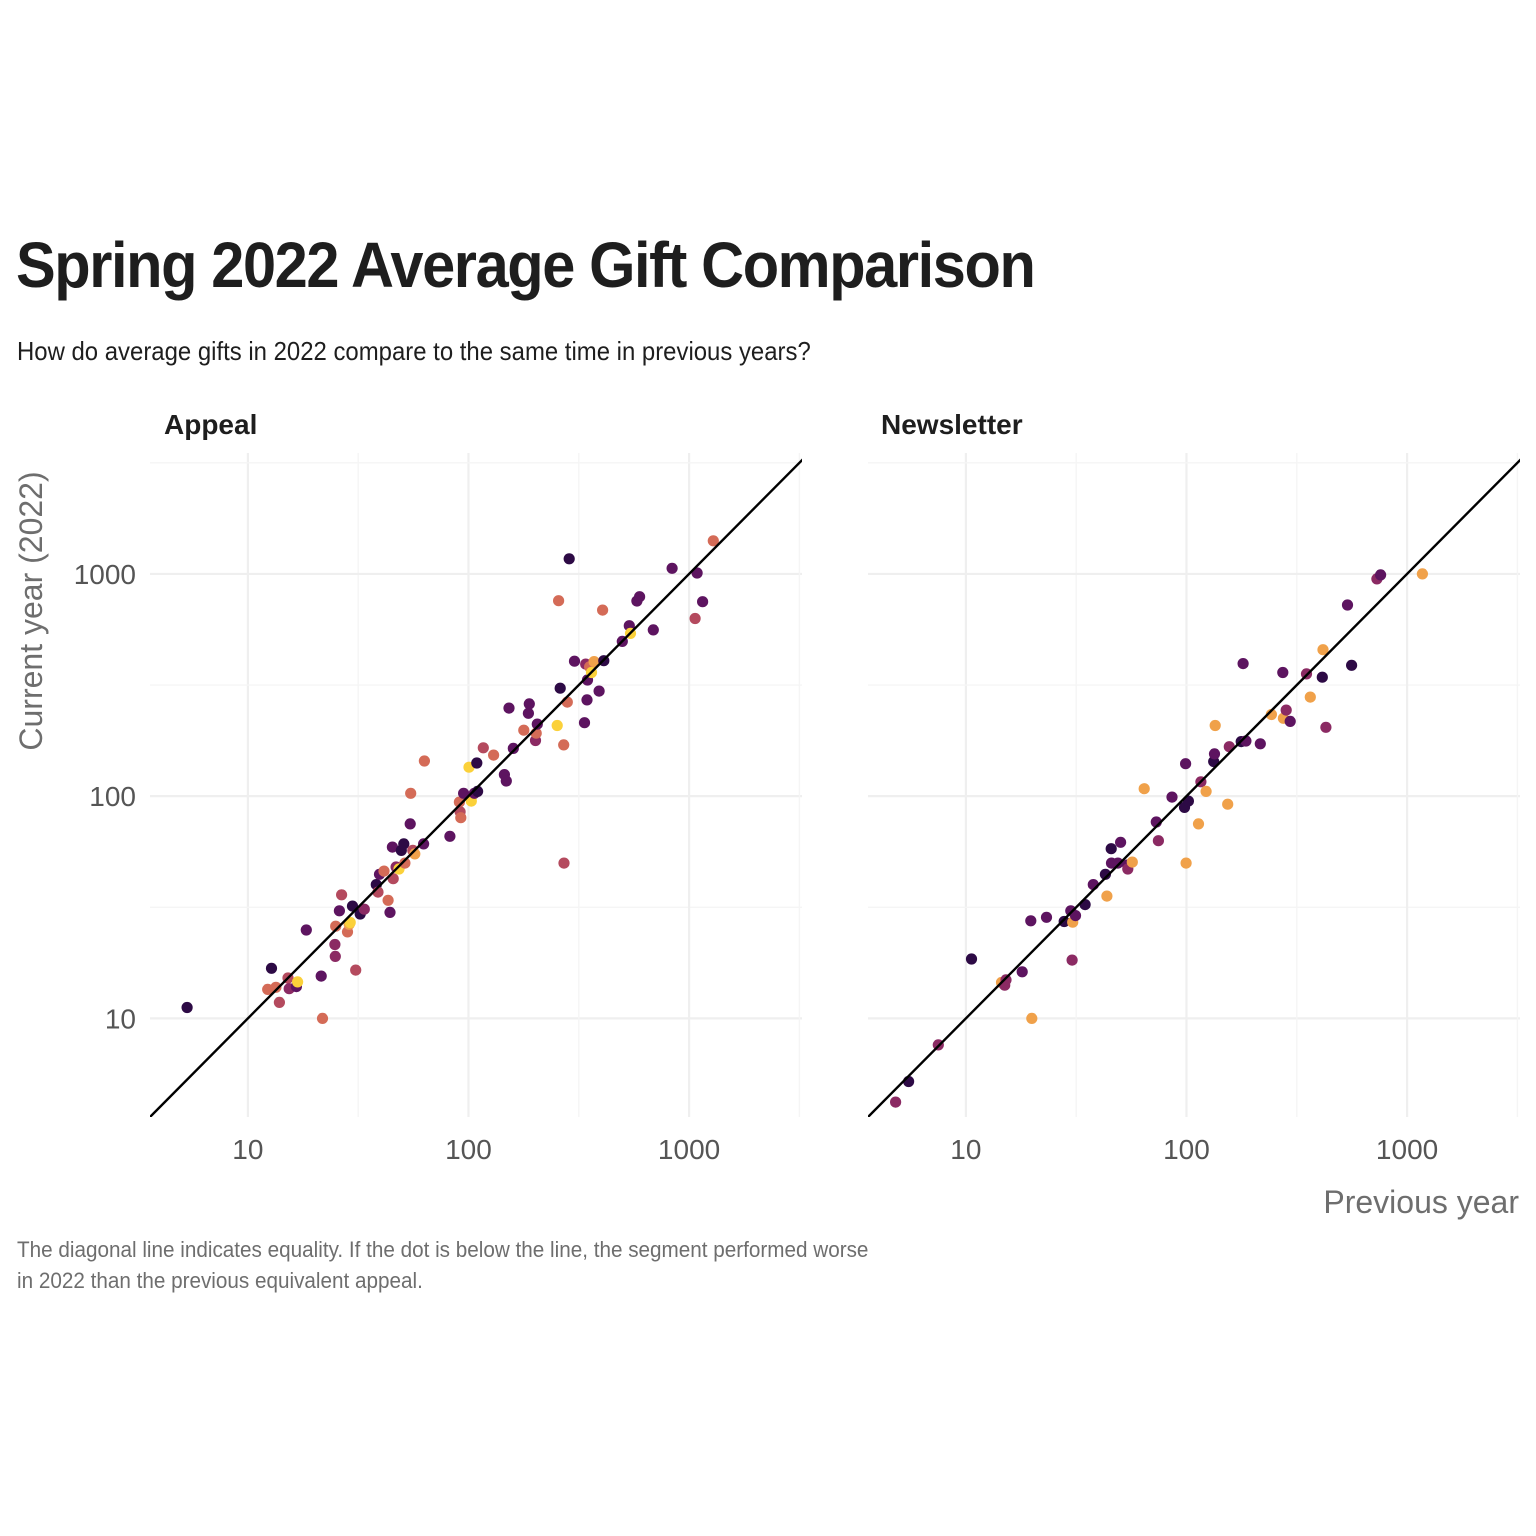  I want to click on y-tick-label: 1000, so click(105, 574).